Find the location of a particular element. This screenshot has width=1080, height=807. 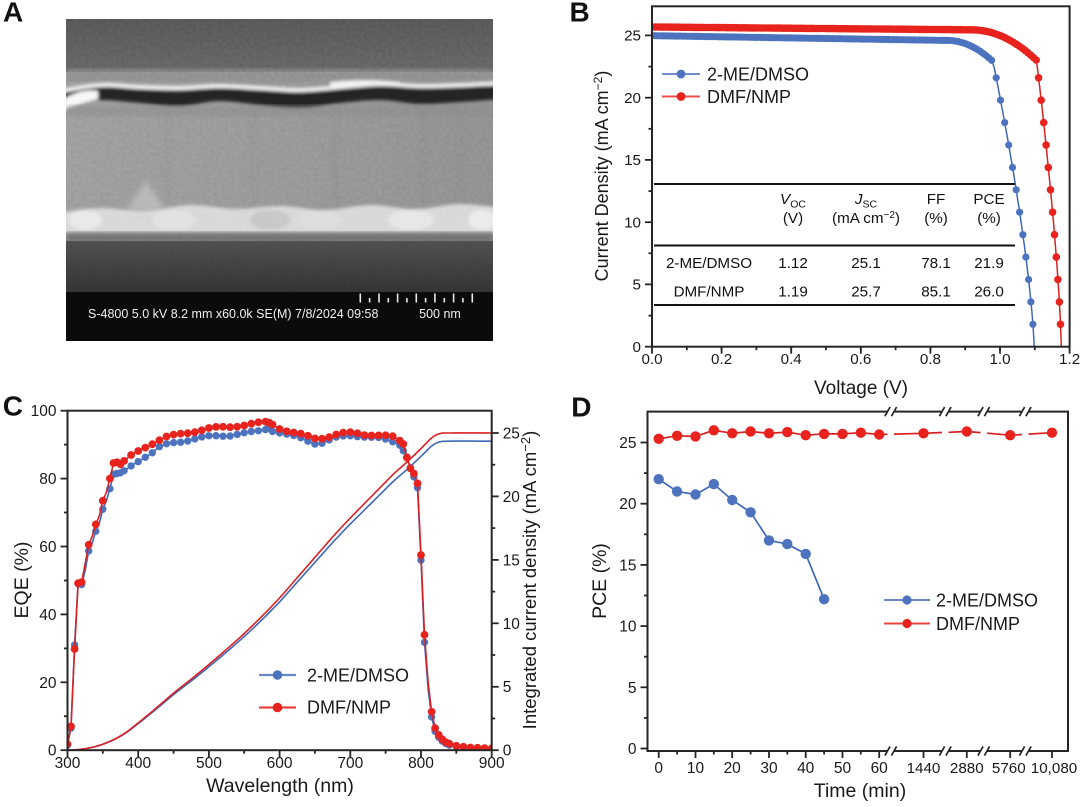

svg-text: JSC is located at coordinates (866, 201).